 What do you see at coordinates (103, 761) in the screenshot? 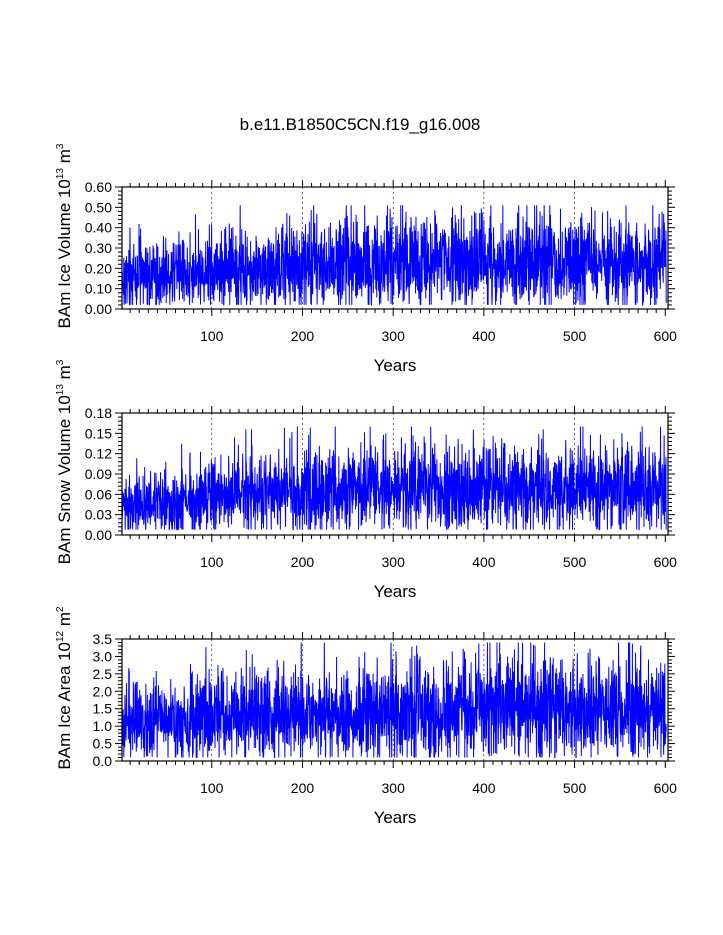
I see `y-tick-label: 0.0` at bounding box center [103, 761].